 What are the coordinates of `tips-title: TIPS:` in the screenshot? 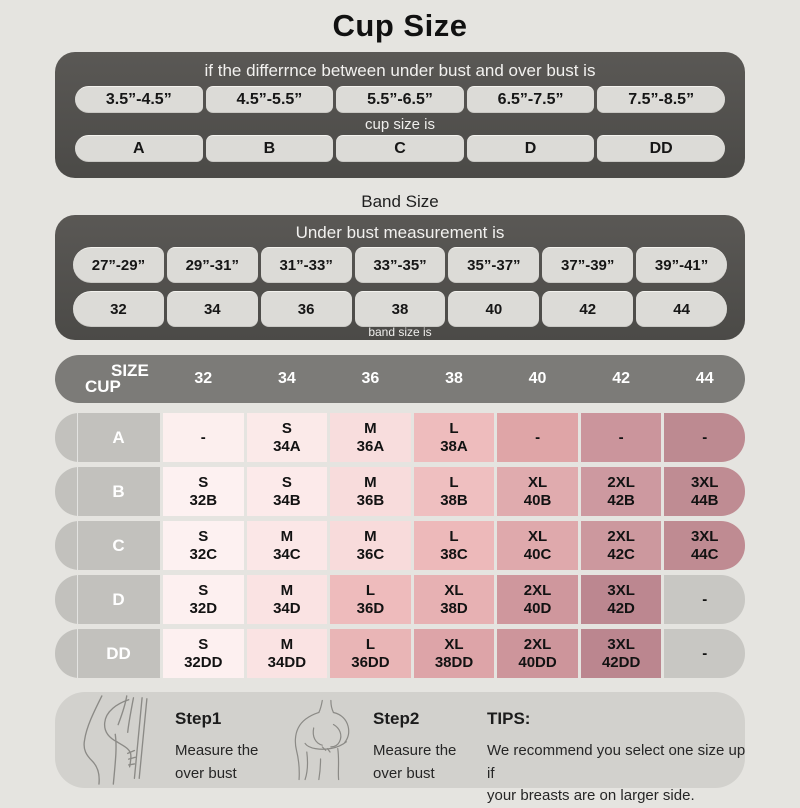 It's located at (509, 718).